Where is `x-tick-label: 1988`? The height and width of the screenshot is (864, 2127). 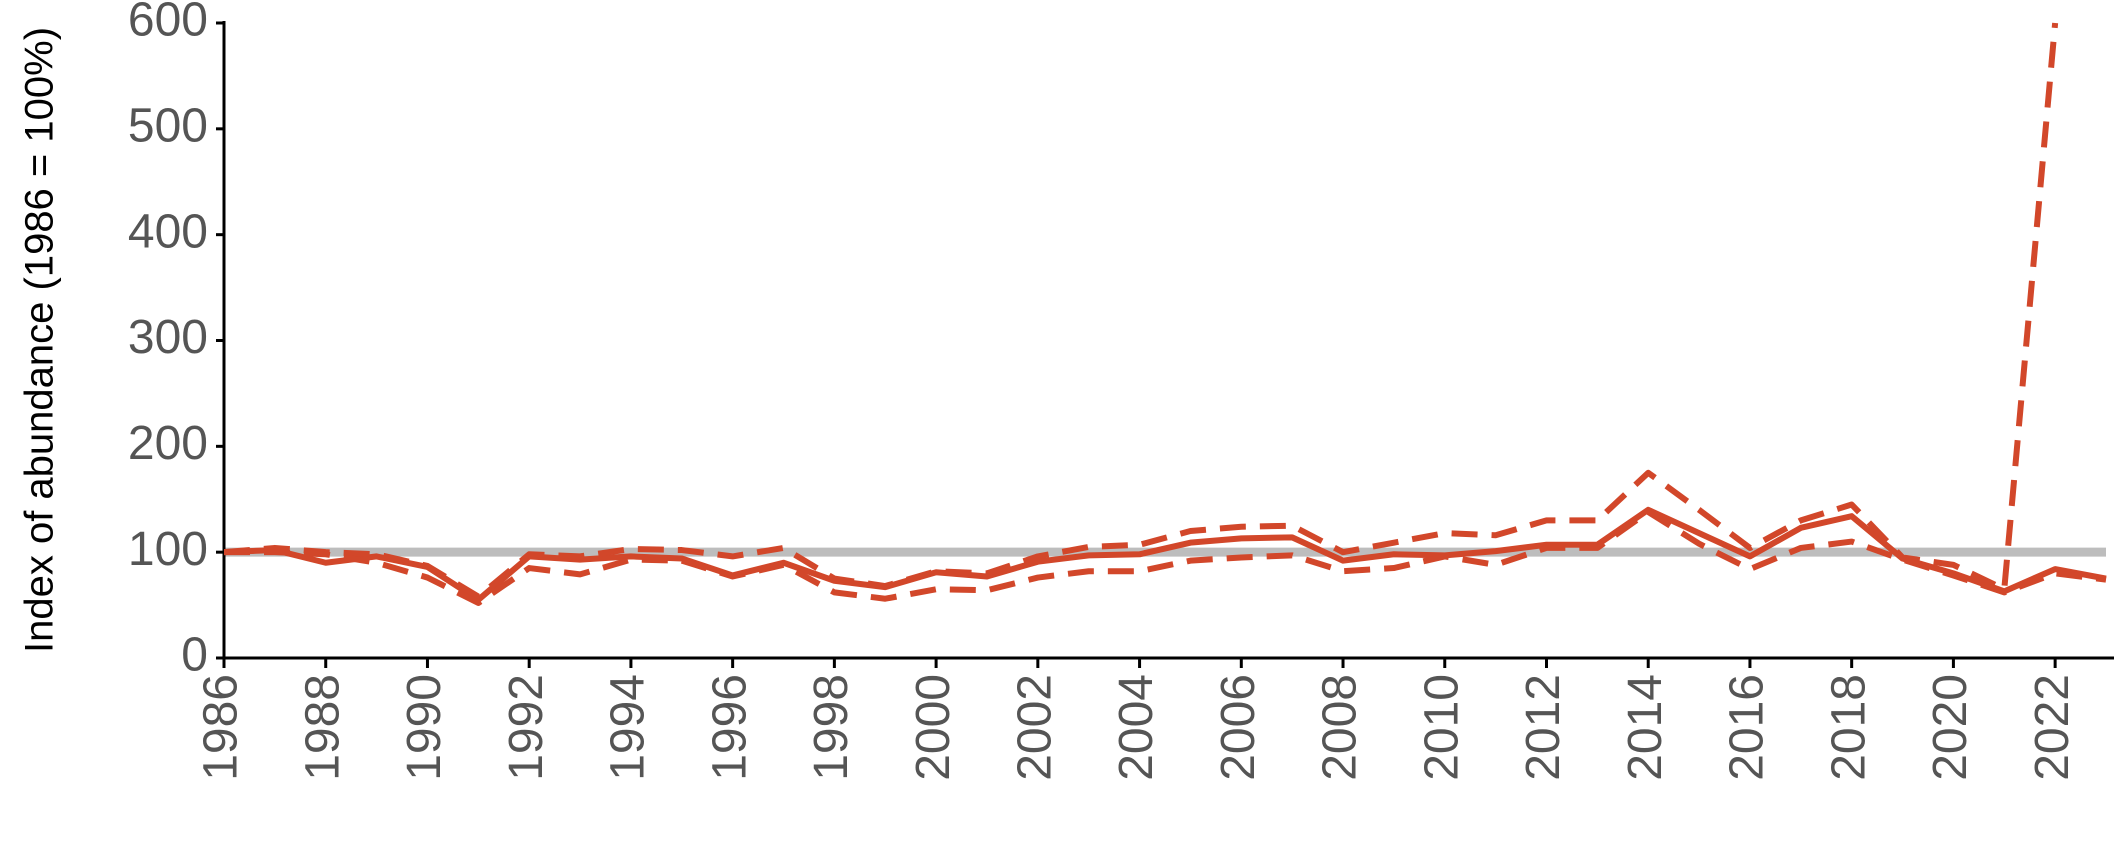
x-tick-label: 1988 is located at coordinates (322, 727).